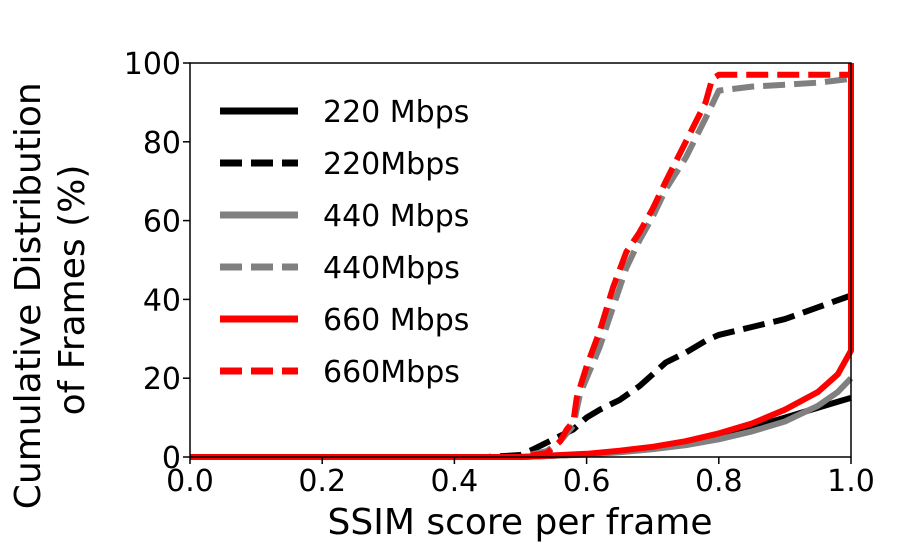 This screenshot has width=913, height=548. Describe the element at coordinates (162, 379) in the screenshot. I see `y-tick-label: 20` at that location.